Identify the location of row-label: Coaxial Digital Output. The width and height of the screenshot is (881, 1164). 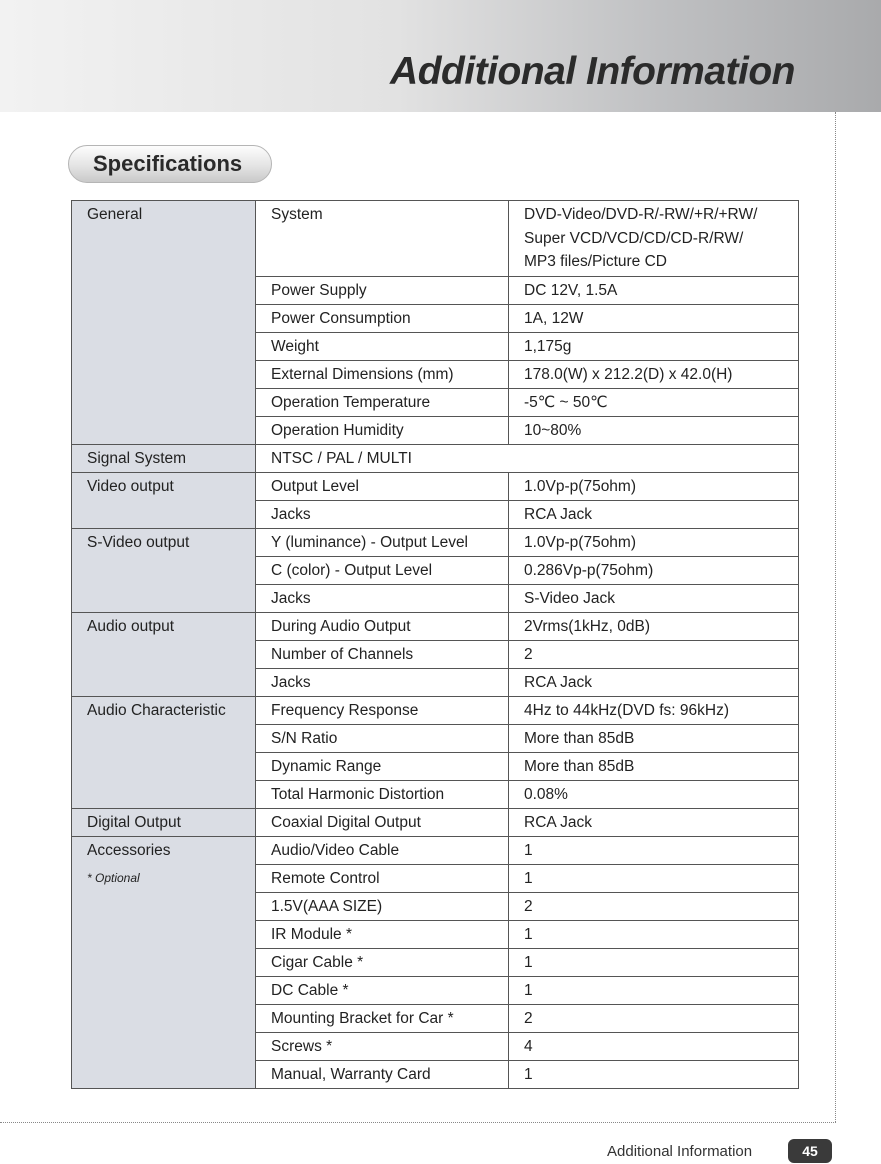
(382, 823).